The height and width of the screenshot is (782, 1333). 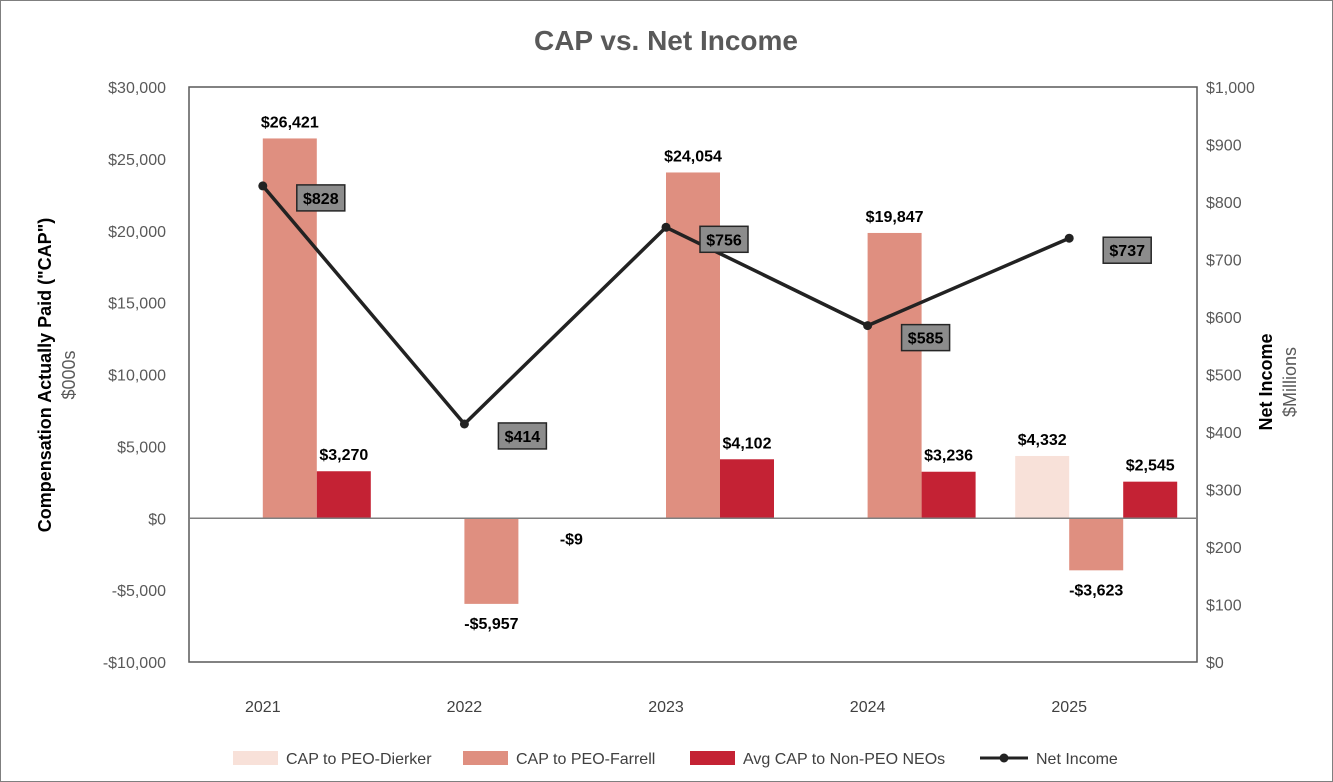 What do you see at coordinates (1042, 440) in the screenshot?
I see `bar-data-label: $4,332` at bounding box center [1042, 440].